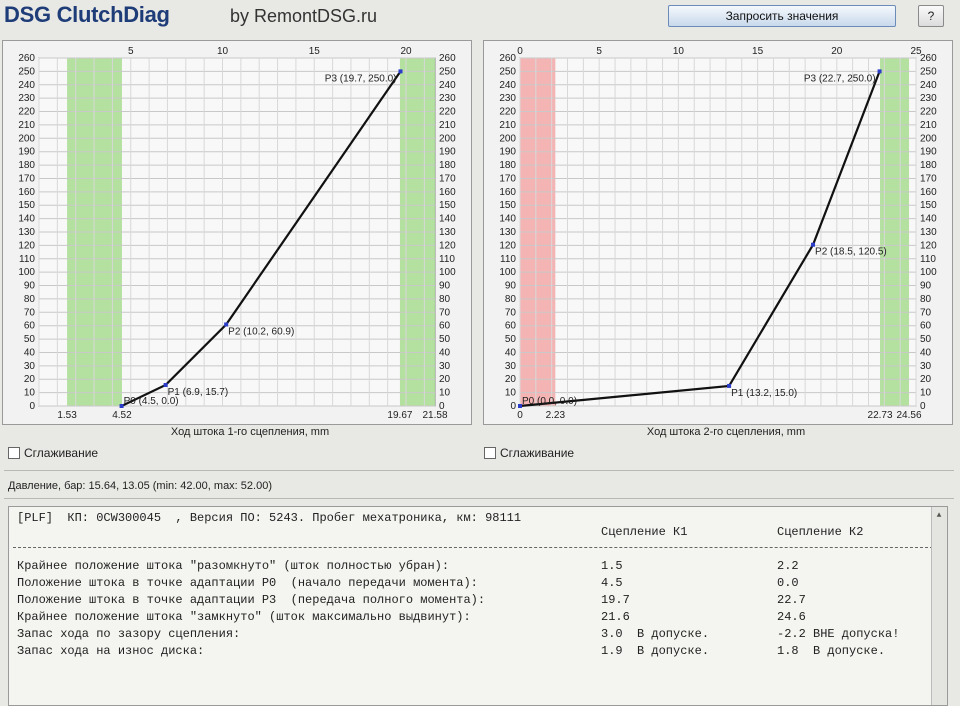  Describe the element at coordinates (923, 406) in the screenshot. I see `y-tick-label-right: 0` at that location.